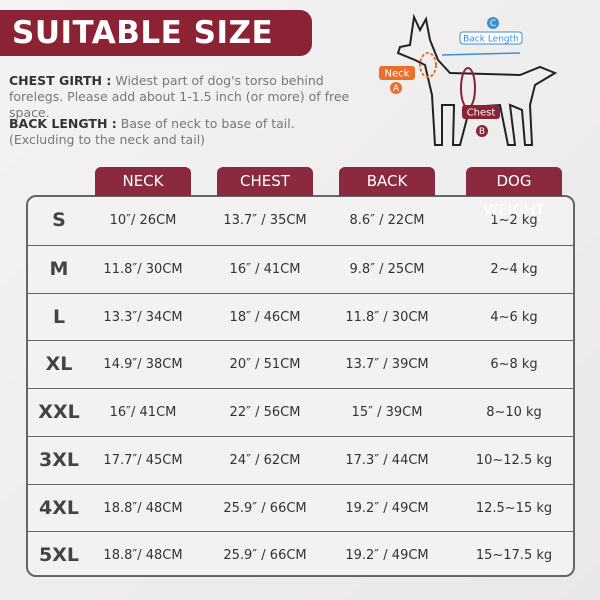 This screenshot has height=600, width=600. Describe the element at coordinates (59, 507) in the screenshot. I see `size-label: 4XL` at that location.